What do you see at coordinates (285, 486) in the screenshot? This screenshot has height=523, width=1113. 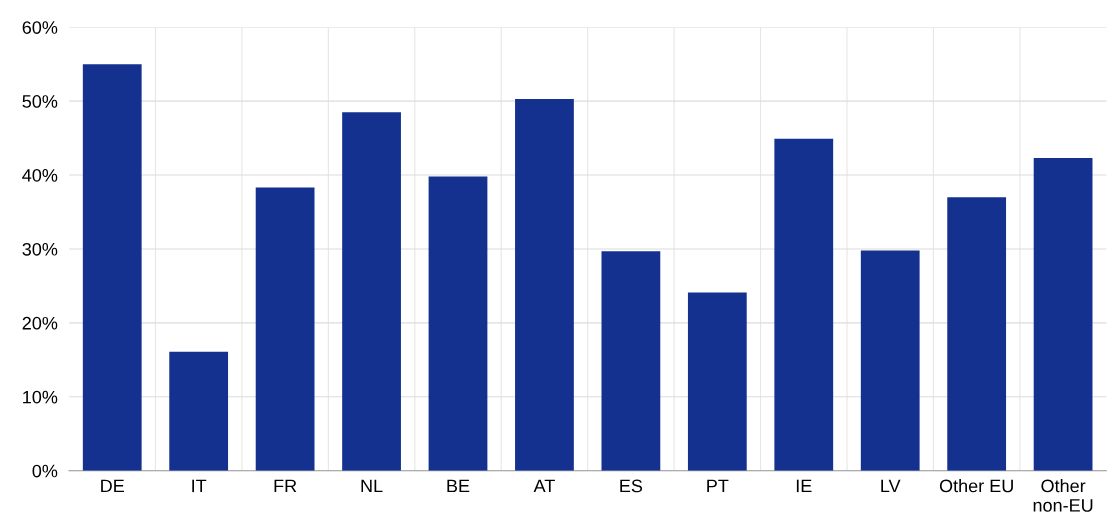 I see `x-tick-label: FR` at bounding box center [285, 486].